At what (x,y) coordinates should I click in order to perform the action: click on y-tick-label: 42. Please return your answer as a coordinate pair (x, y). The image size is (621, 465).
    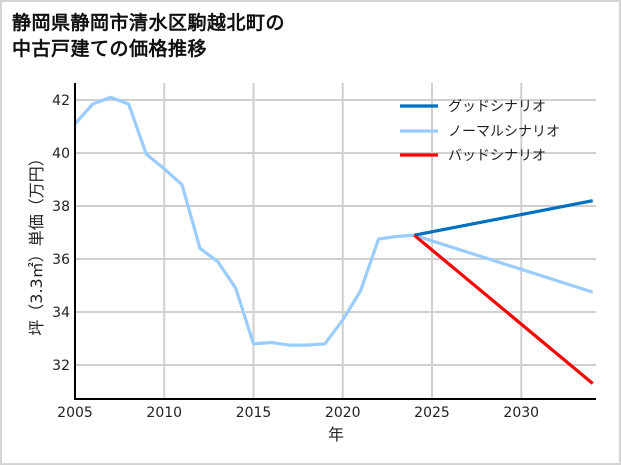
    Looking at the image, I should click on (61, 101).